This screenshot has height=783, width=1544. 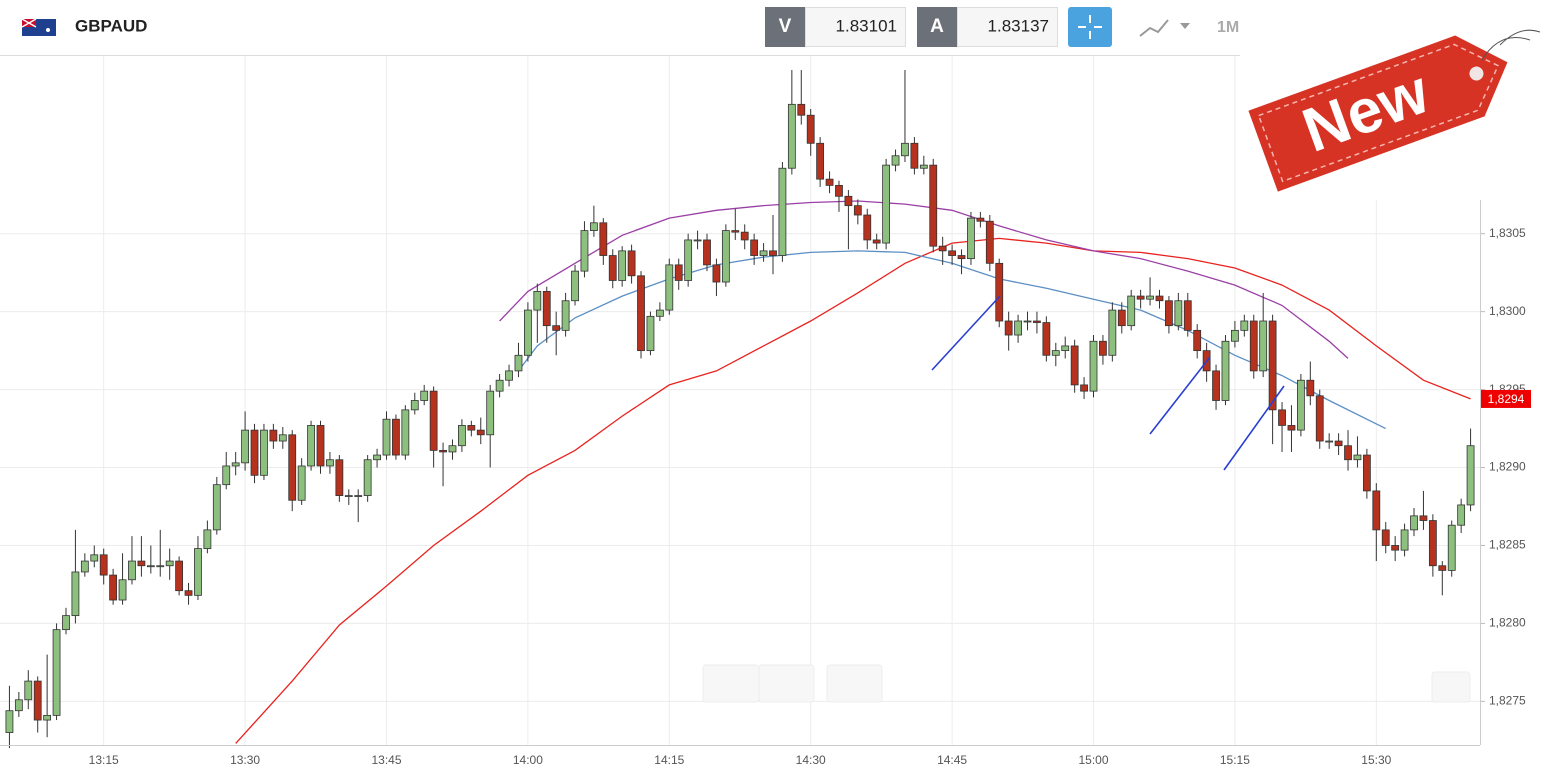 What do you see at coordinates (1507, 701) in the screenshot?
I see `y-tick-label: 1,8275` at bounding box center [1507, 701].